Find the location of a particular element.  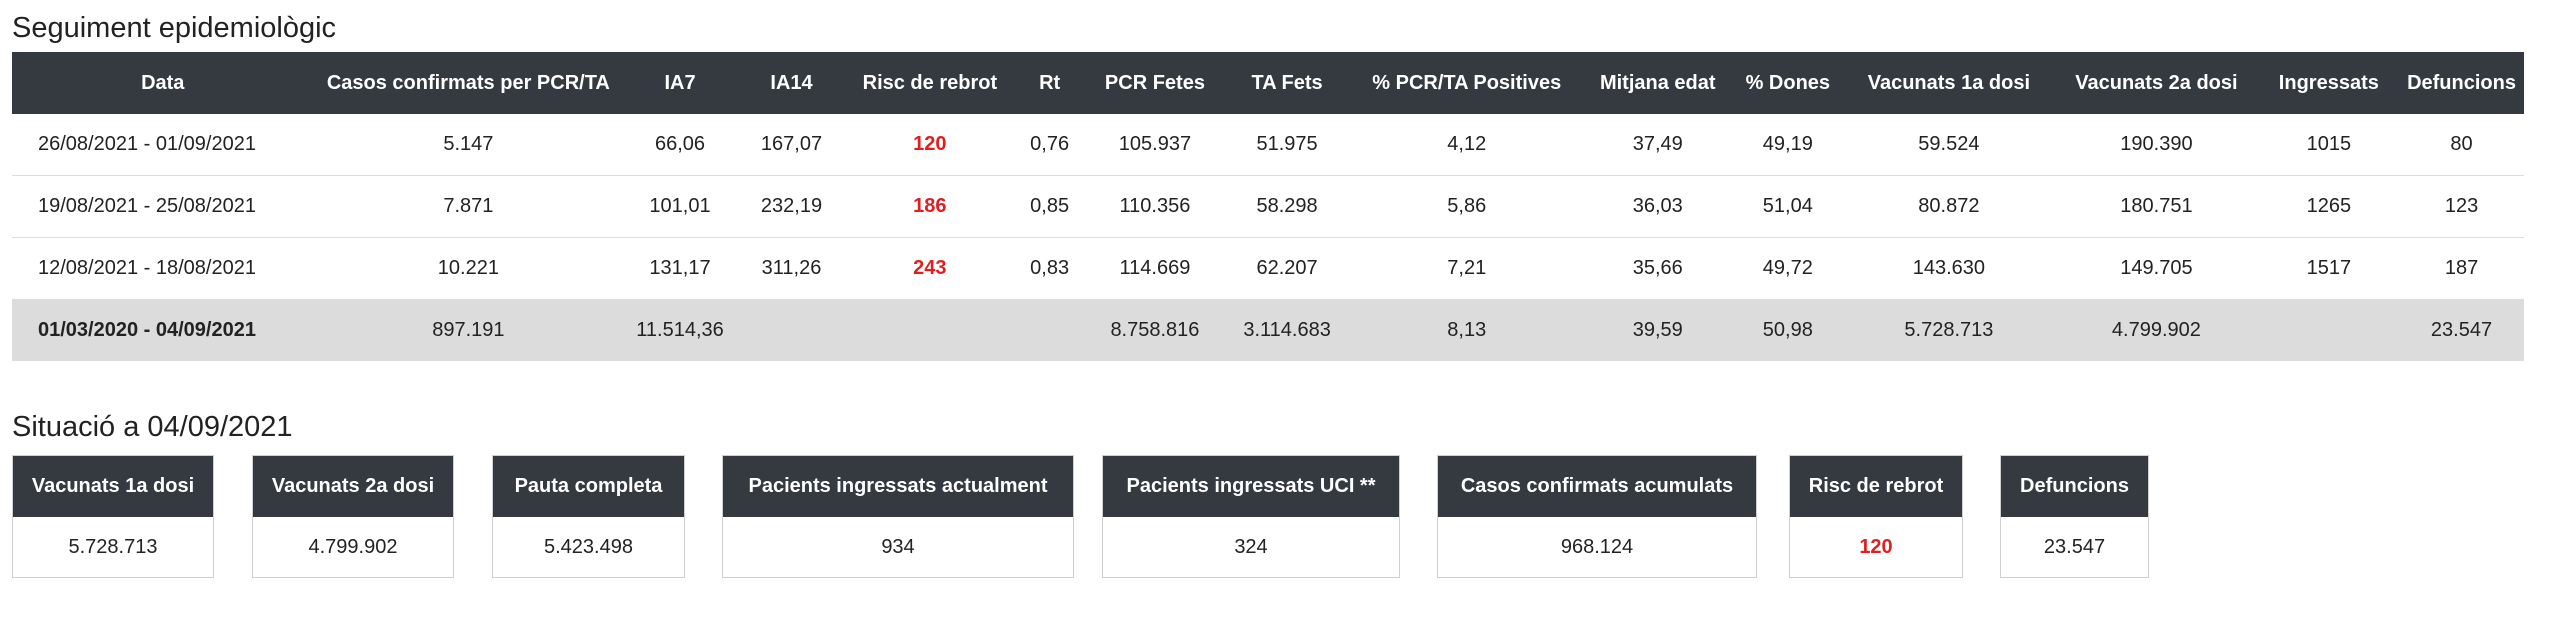

card-vacunats-2a-dosi: Vacunats 2a dosi 4.799.902 is located at coordinates (353, 516).